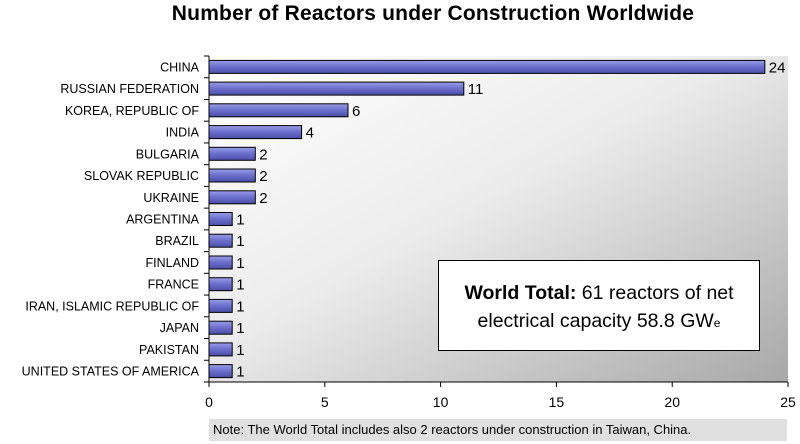 The image size is (800, 444). Describe the element at coordinates (717, 323) in the screenshot. I see `world-total-subscript: e` at that location.